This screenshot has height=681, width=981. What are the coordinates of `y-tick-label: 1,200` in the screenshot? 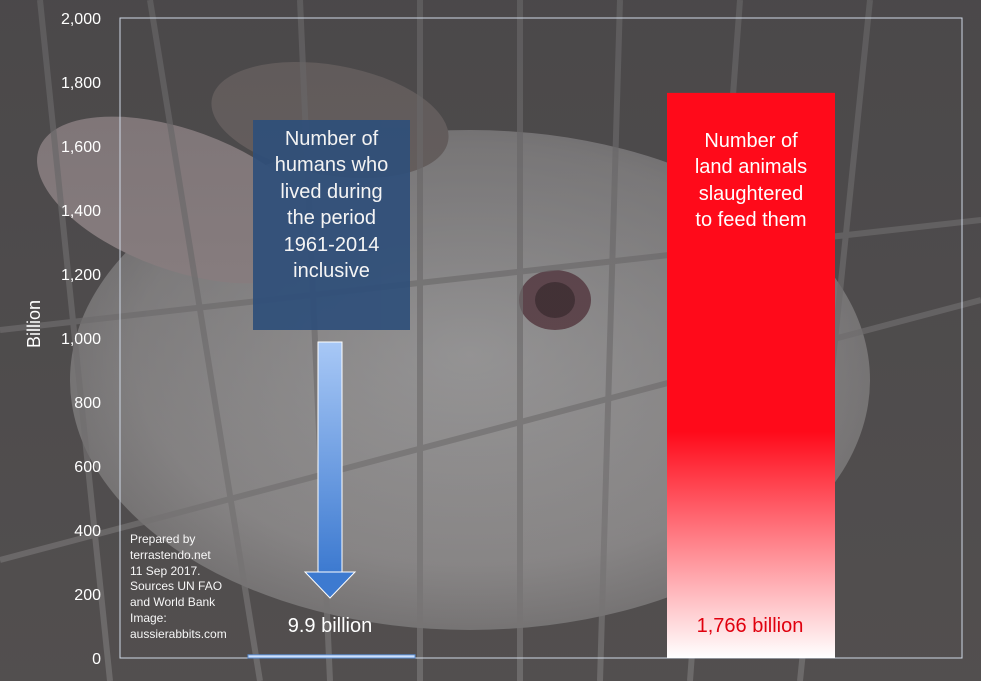 It's located at (81, 275).